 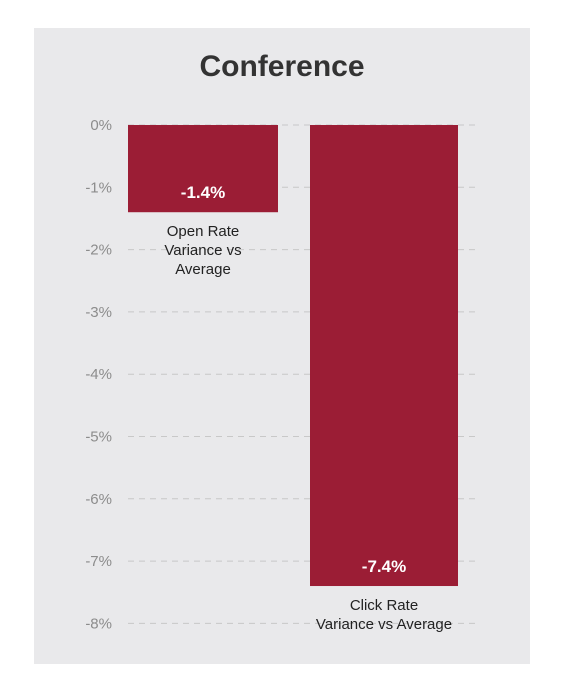 What do you see at coordinates (203, 192) in the screenshot?
I see `data-label: -1.4%` at bounding box center [203, 192].